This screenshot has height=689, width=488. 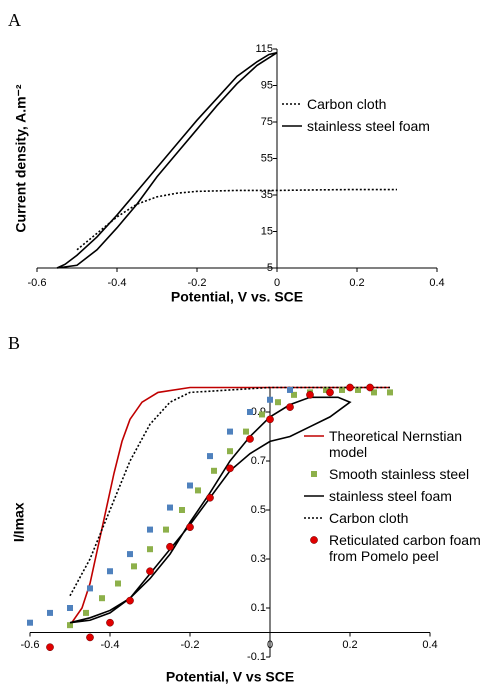 I want to click on x-axis-label: Potential, V vs. SCE, so click(x=237, y=297).